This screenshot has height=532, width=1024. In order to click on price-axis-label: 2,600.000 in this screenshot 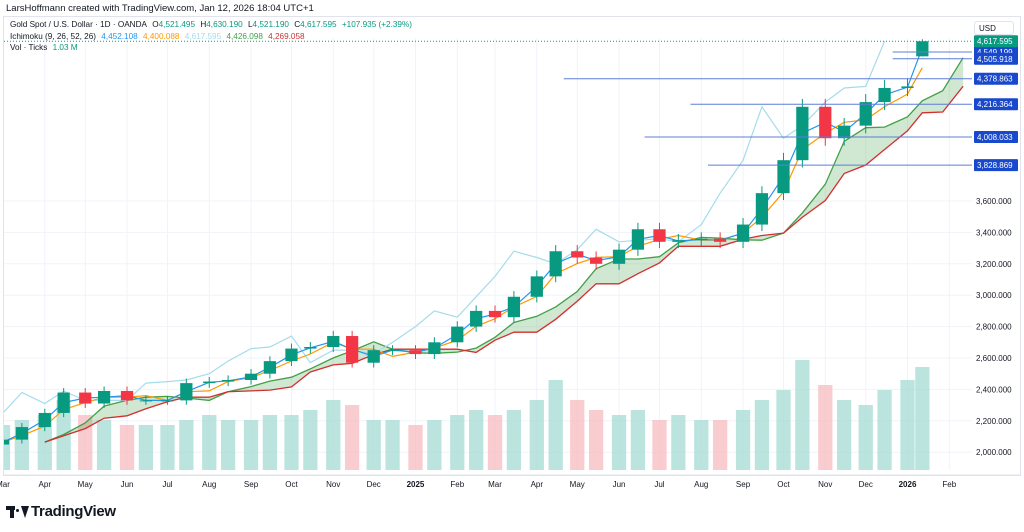, I will do `click(994, 358)`.